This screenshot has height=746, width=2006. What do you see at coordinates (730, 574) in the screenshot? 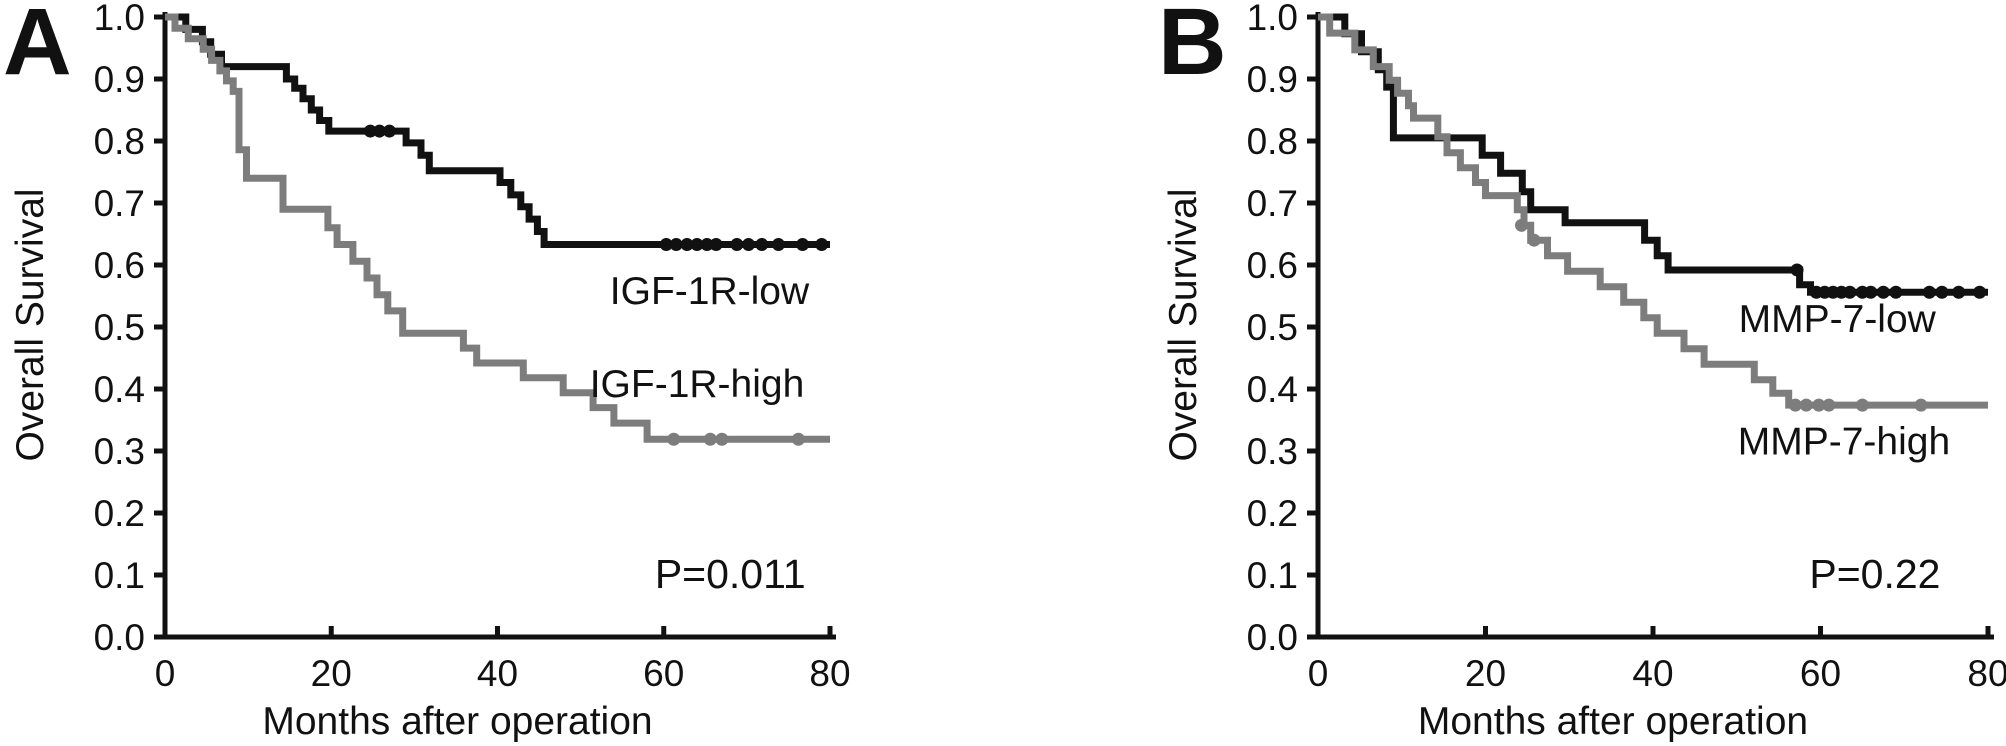
I see `p-value-annotation: P=0.011` at bounding box center [730, 574].